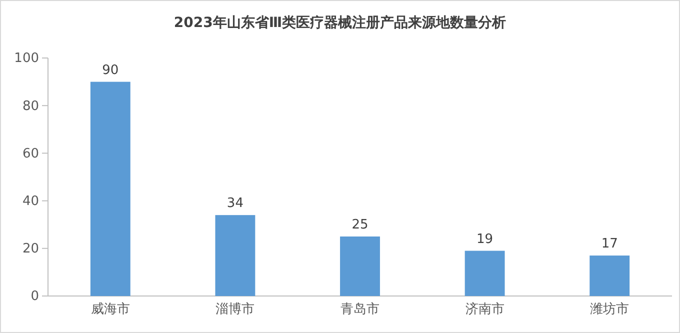 This screenshot has width=680, height=333. I want to click on x-tick-label: 青岛市, so click(360, 310).